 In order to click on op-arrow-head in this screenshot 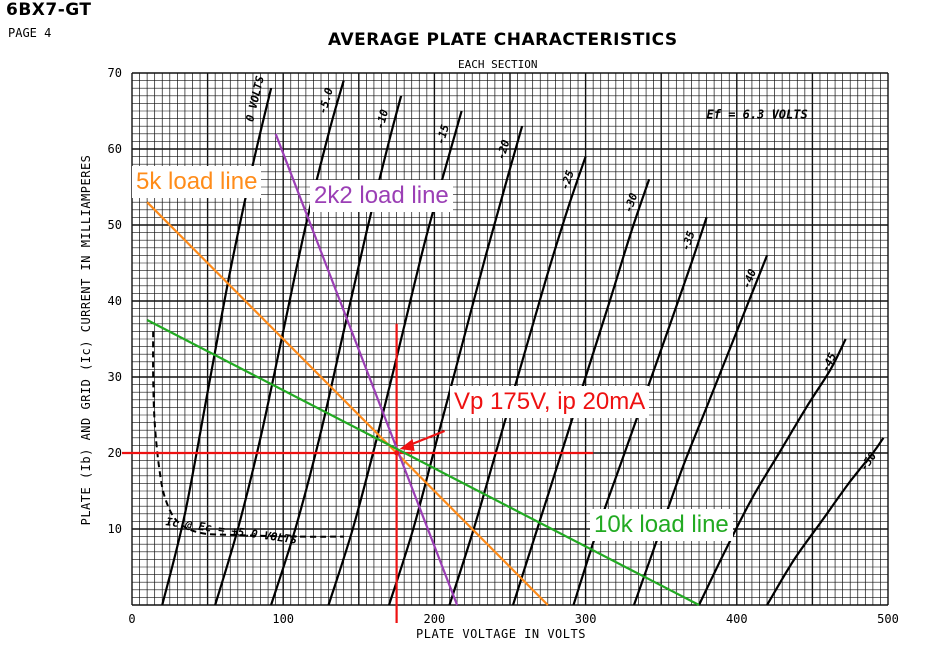, I will do `click(407, 445)`.